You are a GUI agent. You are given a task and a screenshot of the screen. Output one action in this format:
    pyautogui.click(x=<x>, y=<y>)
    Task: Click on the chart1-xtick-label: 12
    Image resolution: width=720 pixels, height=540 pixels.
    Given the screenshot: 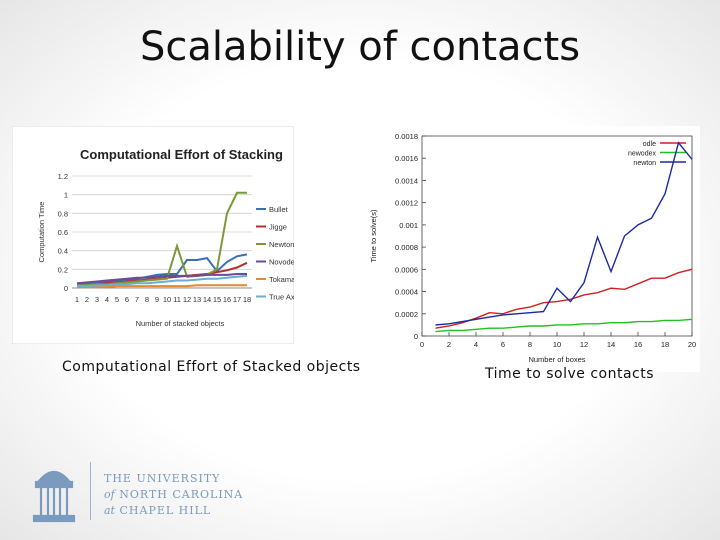 What is the action you would take?
    pyautogui.click(x=187, y=299)
    